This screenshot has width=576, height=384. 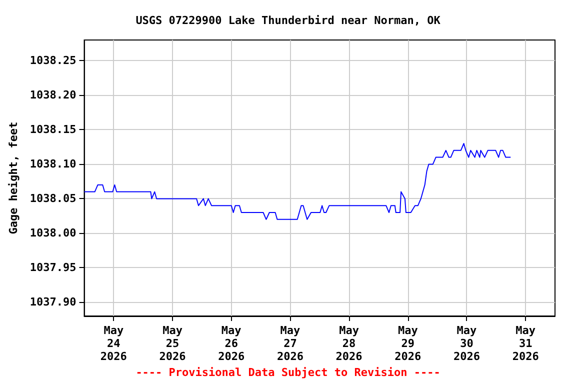 I want to click on y-tick-label: 1038.20, so click(x=53, y=95).